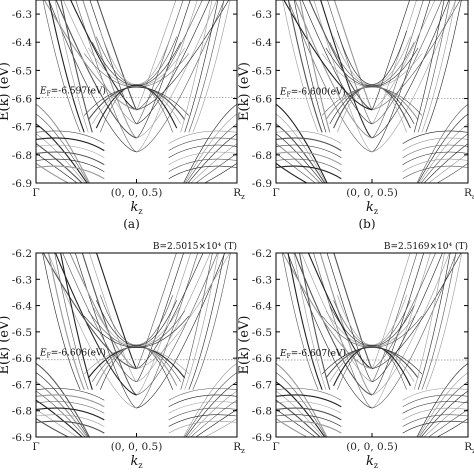  What do you see at coordinates (244, 91) in the screenshot?
I see `y-axis-label: E(k) (eV)` at bounding box center [244, 91].